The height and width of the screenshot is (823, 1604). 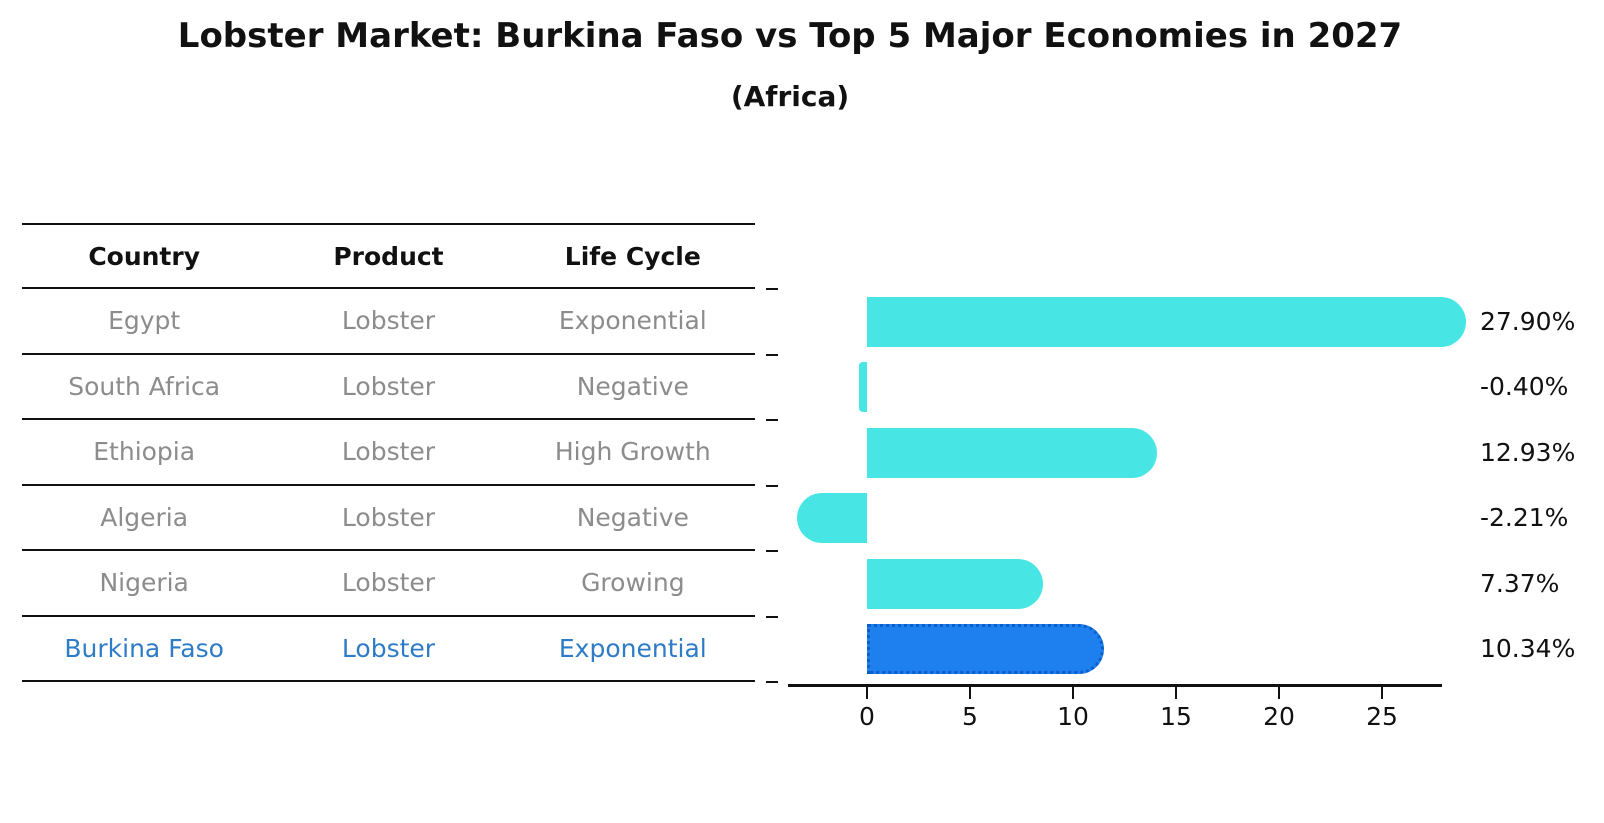 I want to click on table-header-cell: Life Cycle, so click(x=632, y=256).